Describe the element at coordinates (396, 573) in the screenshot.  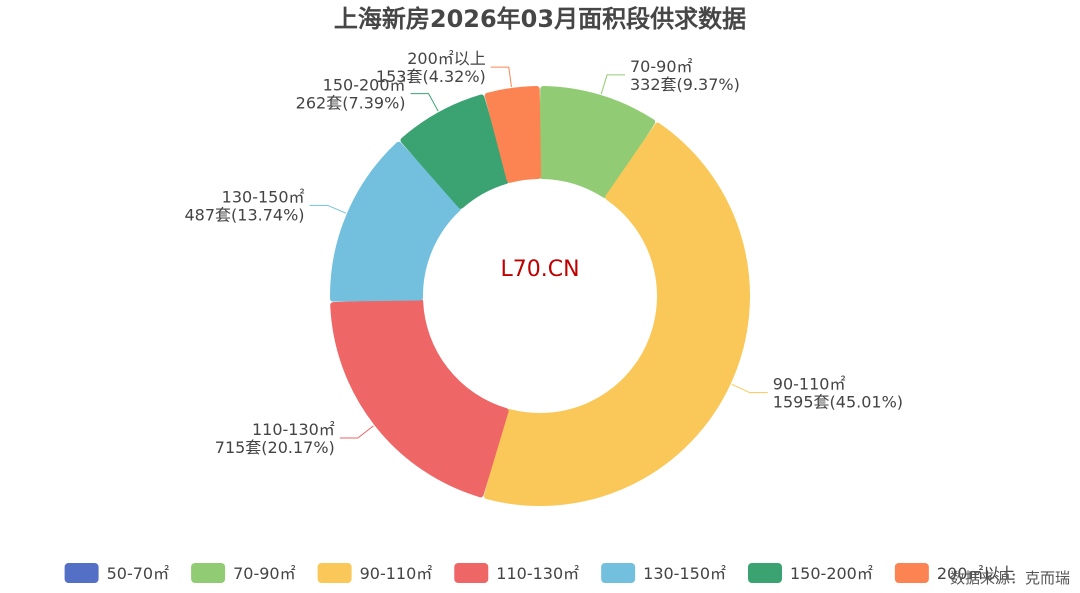
I see `legend-label-2: 90-110㎡` at that location.